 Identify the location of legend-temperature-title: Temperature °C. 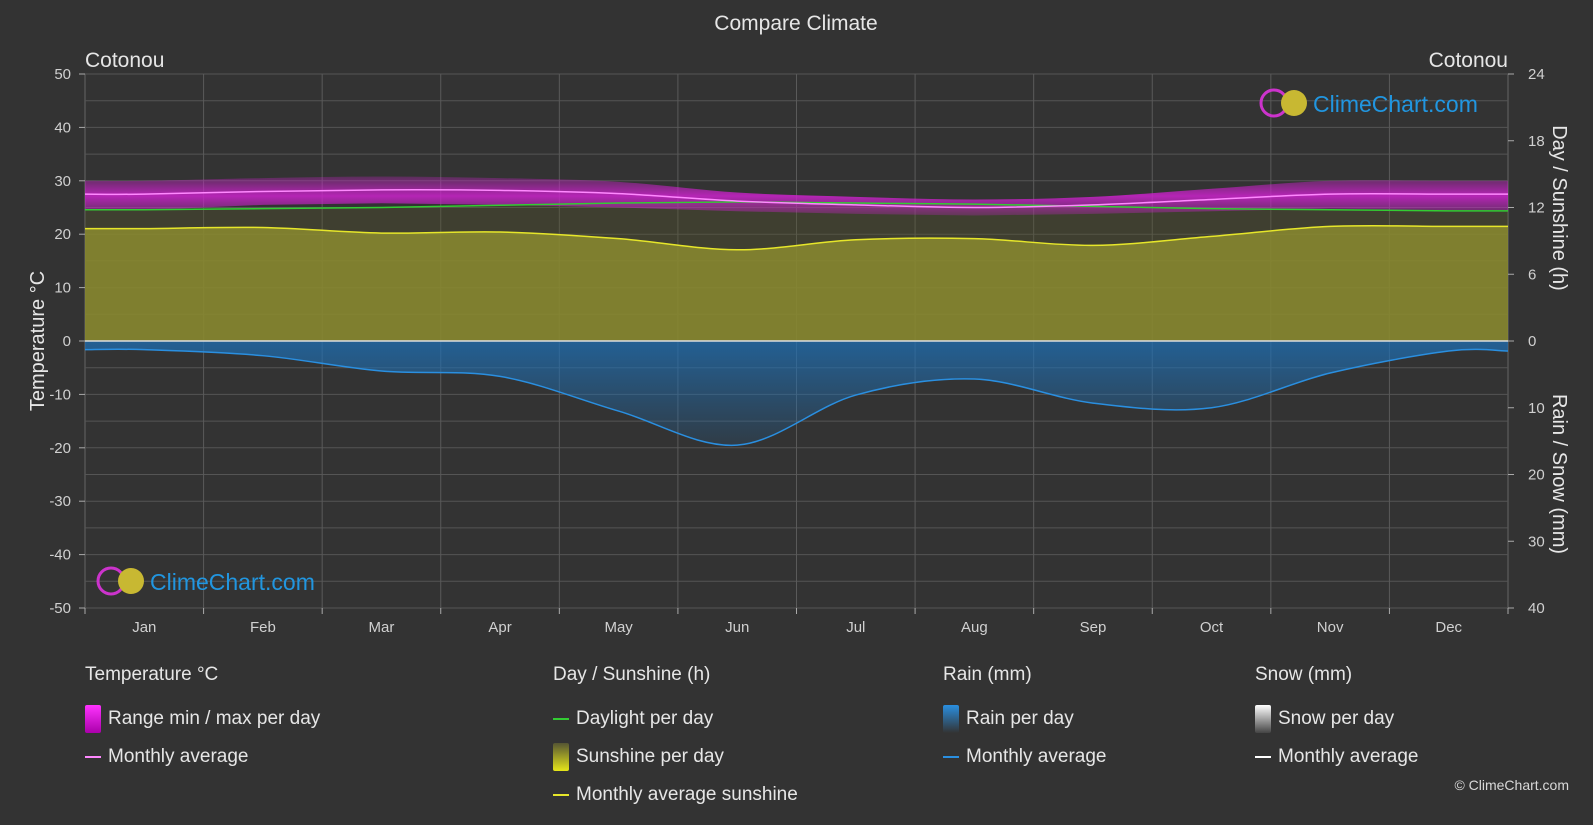
(152, 674).